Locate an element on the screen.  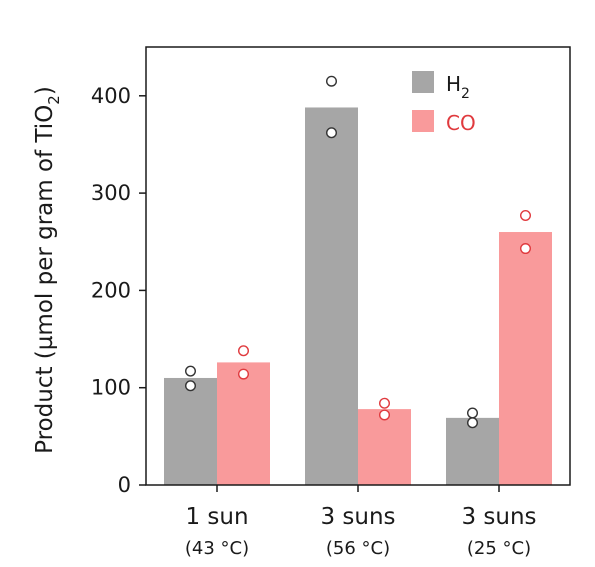
y-tick-label-200: 200 is located at coordinates (111, 290).